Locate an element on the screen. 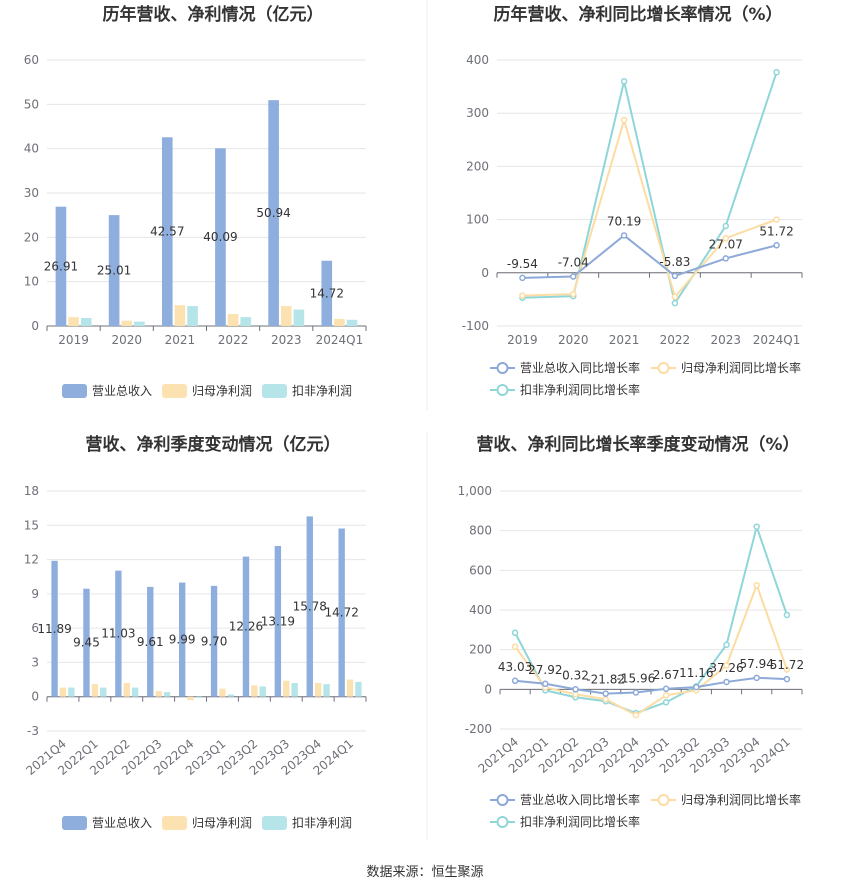  data-label: 9.61 is located at coordinates (150, 642).